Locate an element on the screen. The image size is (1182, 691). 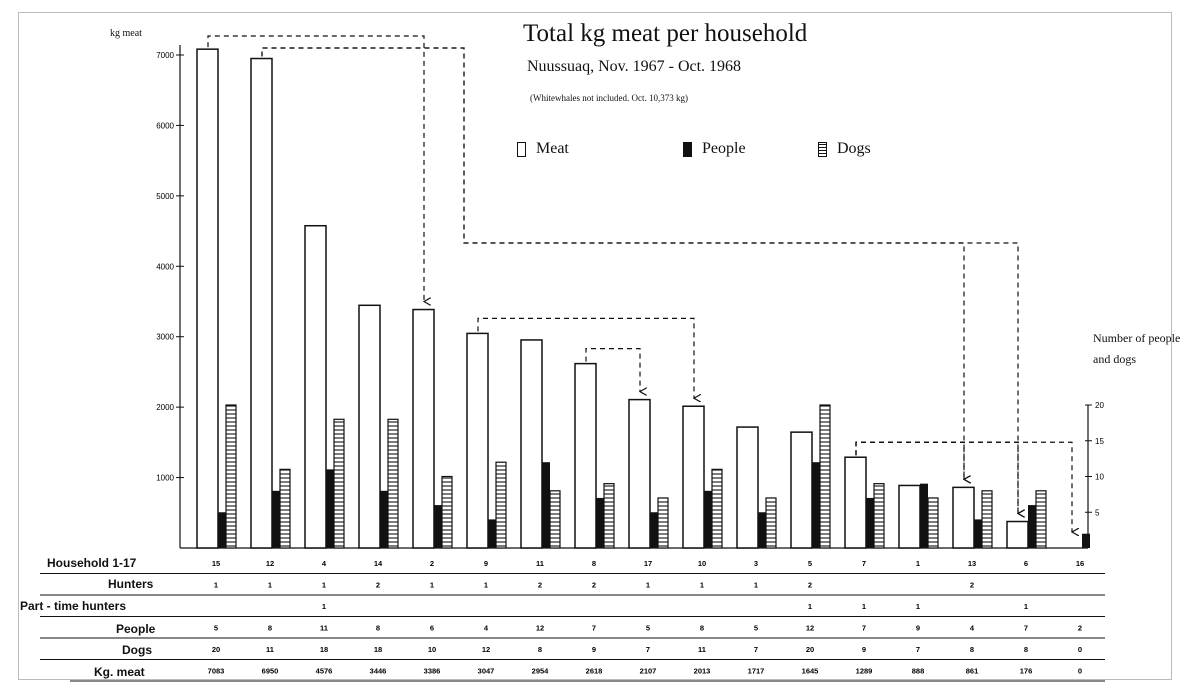
legend-label-dogs: Dogs is located at coordinates (854, 148).